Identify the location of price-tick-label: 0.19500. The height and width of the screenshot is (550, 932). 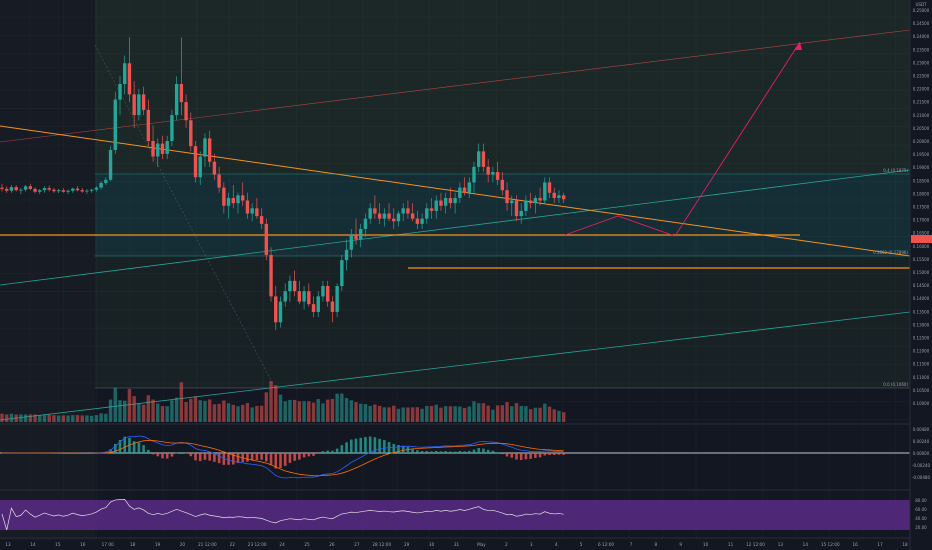
(921, 154).